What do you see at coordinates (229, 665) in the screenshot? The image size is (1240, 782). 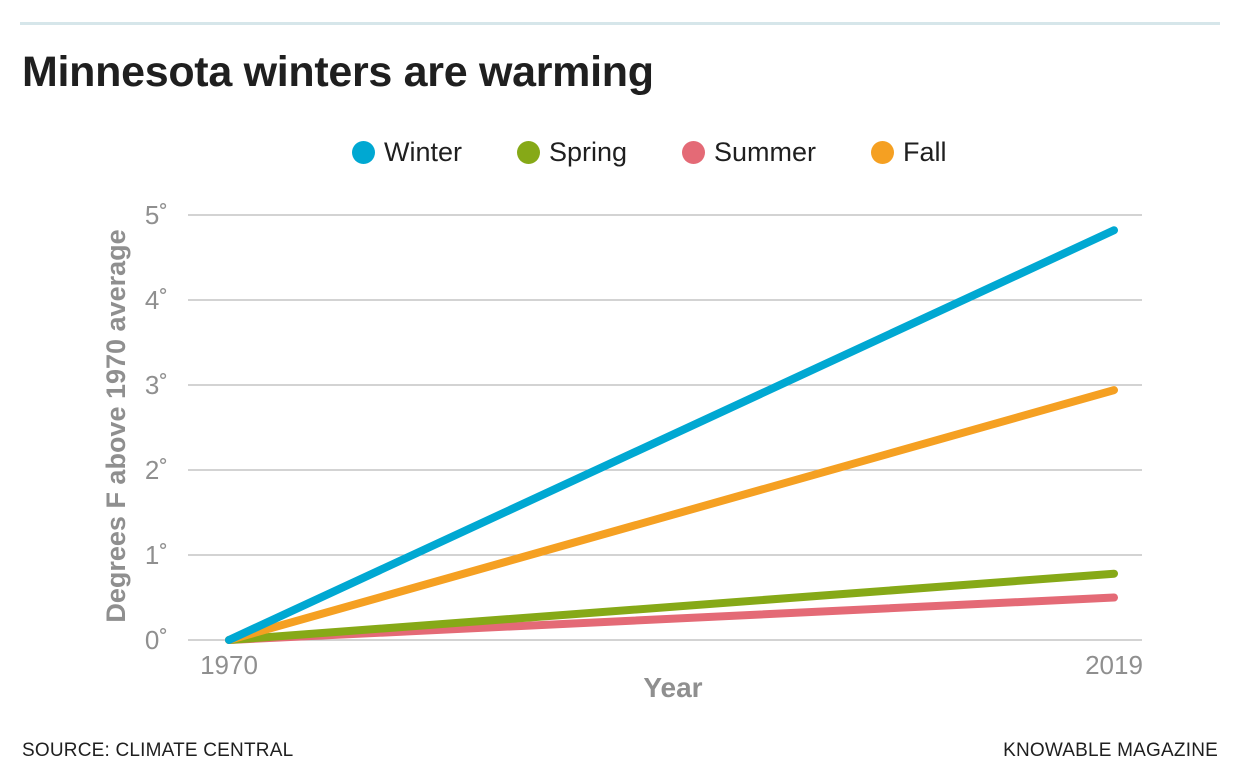 I see `x-tick-label: 1970` at bounding box center [229, 665].